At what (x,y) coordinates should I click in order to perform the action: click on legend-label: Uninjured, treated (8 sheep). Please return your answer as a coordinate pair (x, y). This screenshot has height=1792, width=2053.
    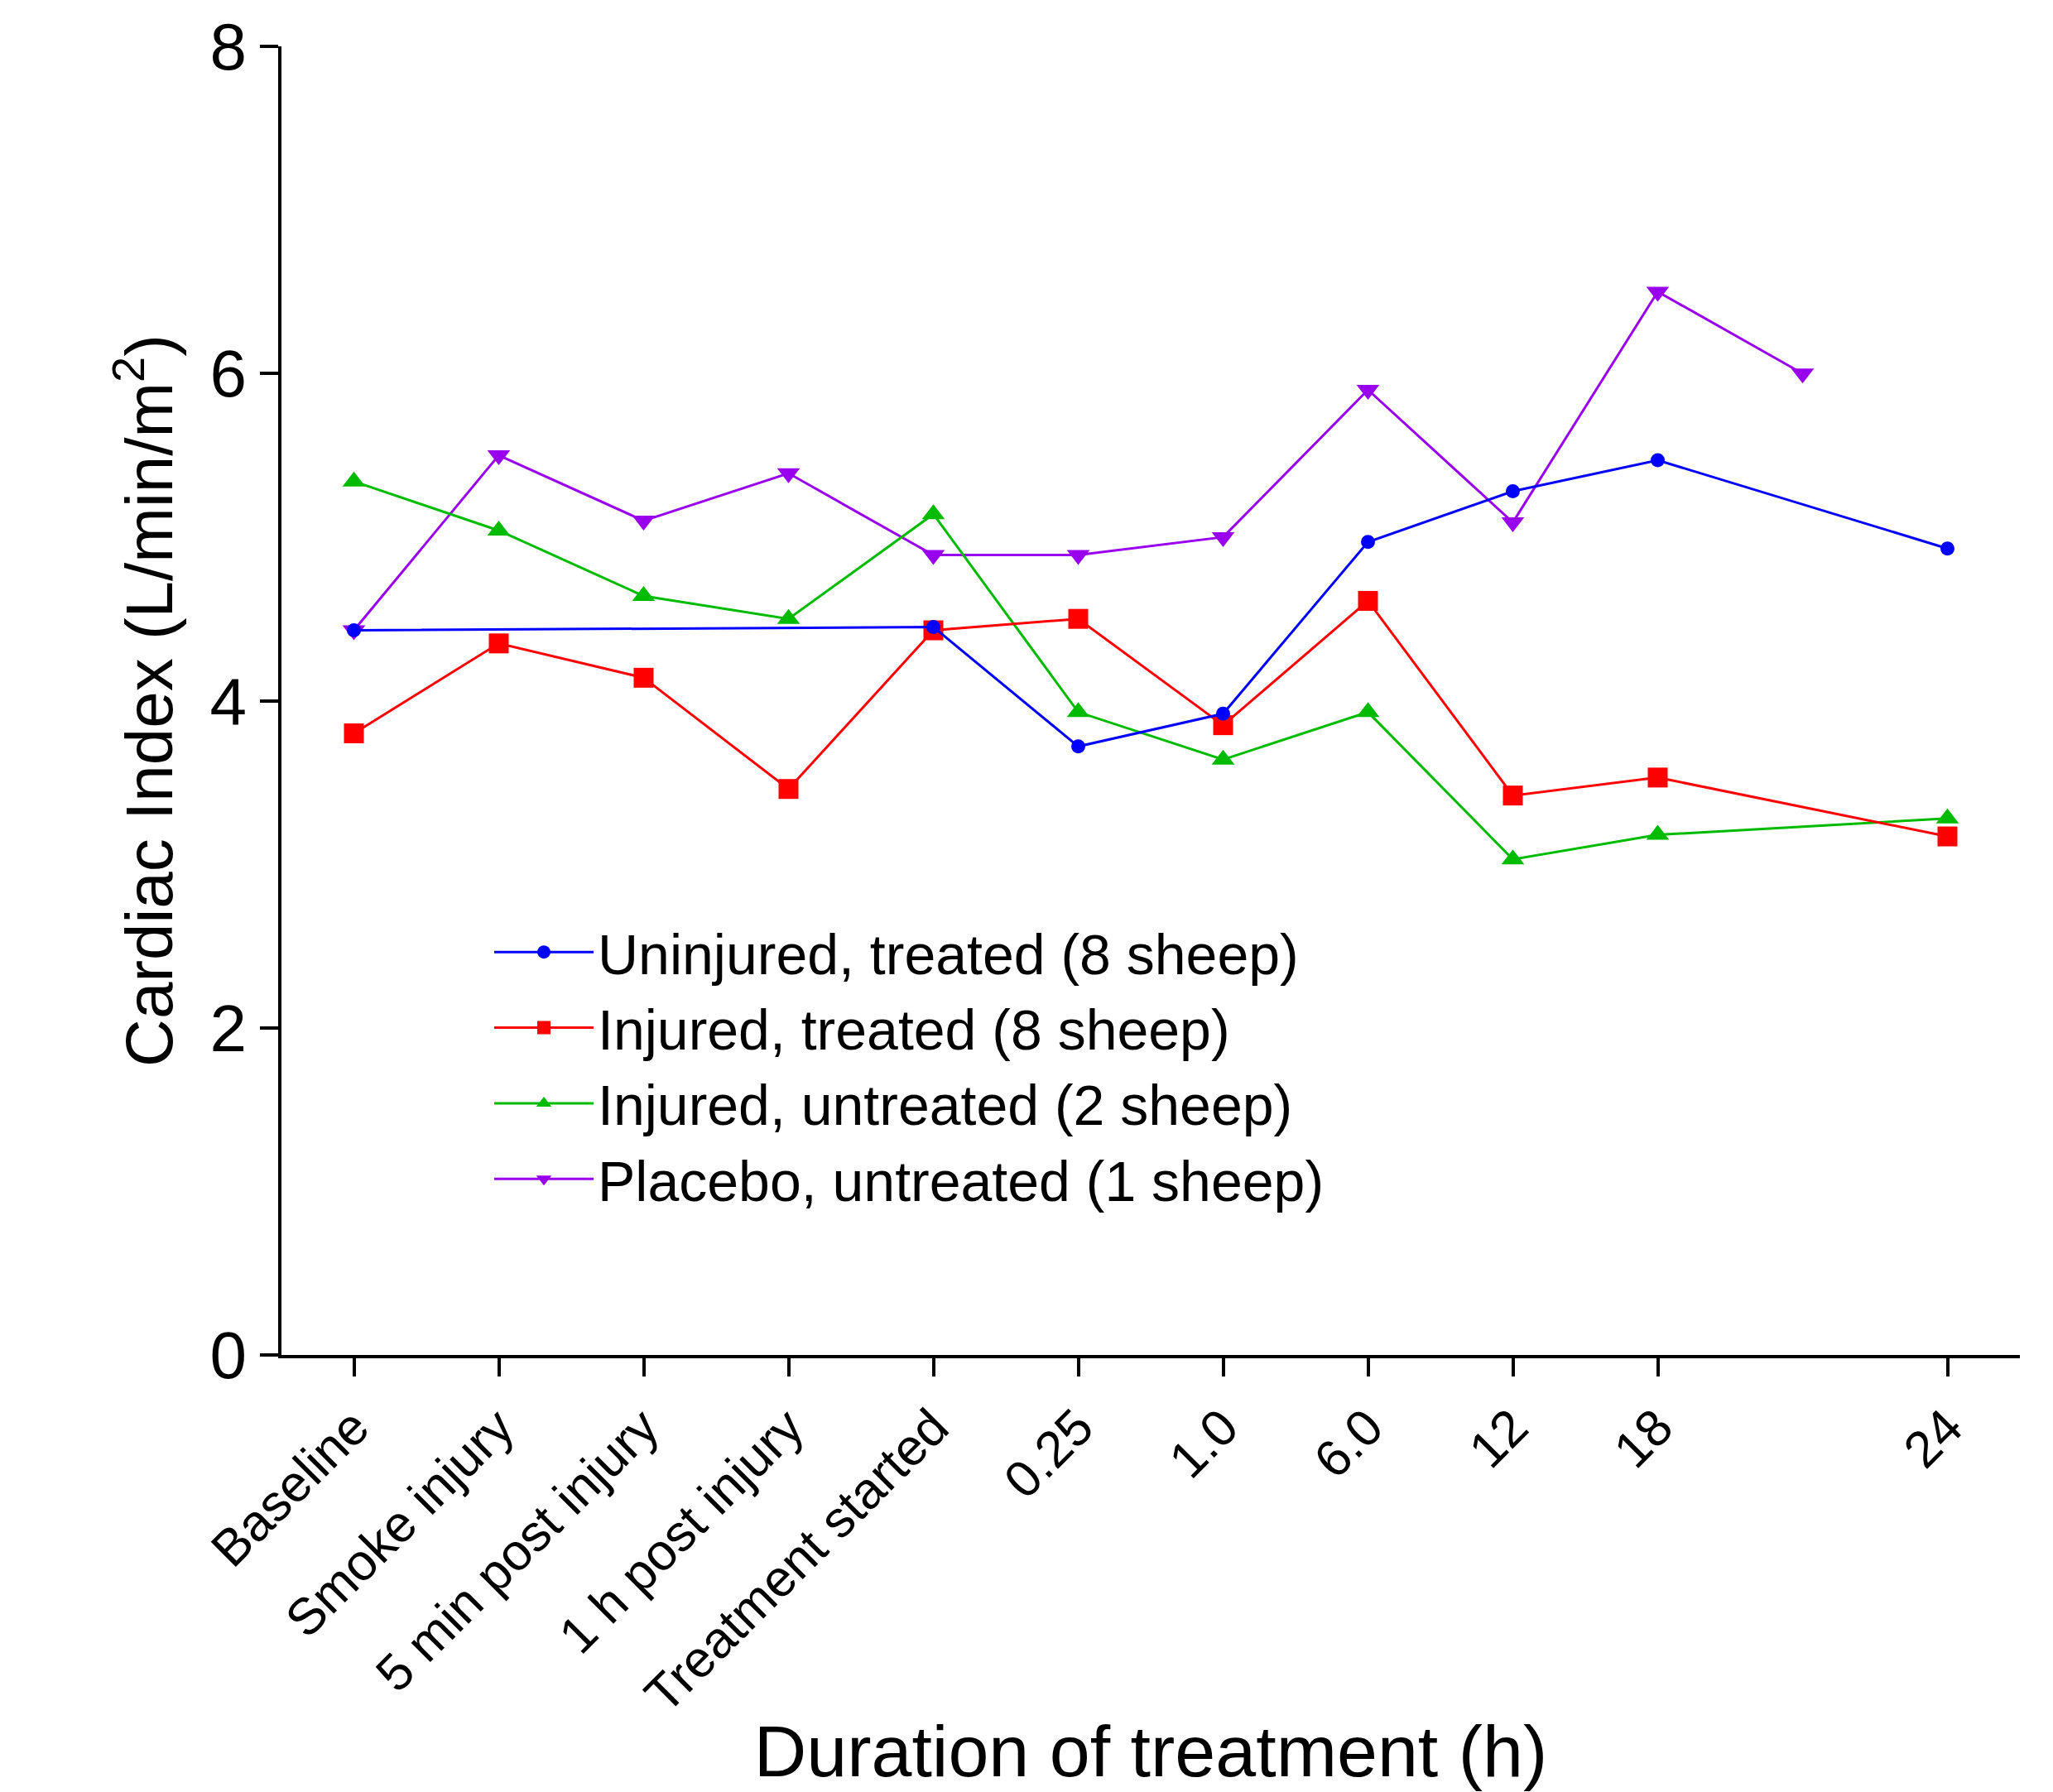
    Looking at the image, I should click on (949, 954).